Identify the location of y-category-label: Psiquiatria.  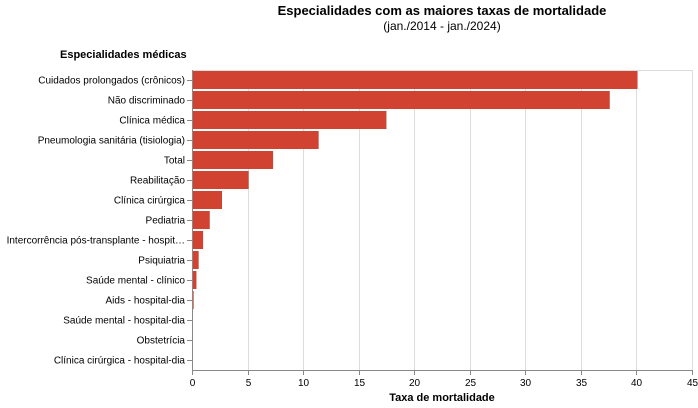
(161, 261).